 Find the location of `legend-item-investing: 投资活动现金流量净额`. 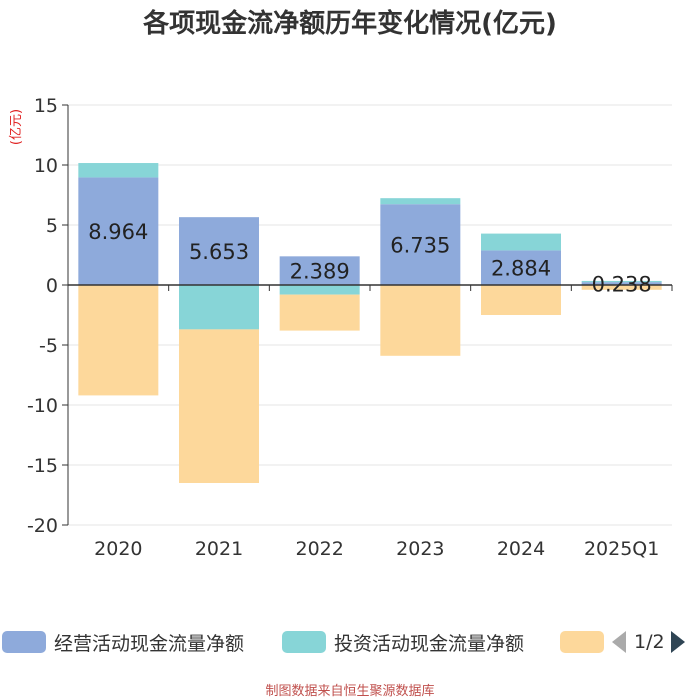

legend-item-investing: 投资活动现金流量净额 is located at coordinates (403, 642).